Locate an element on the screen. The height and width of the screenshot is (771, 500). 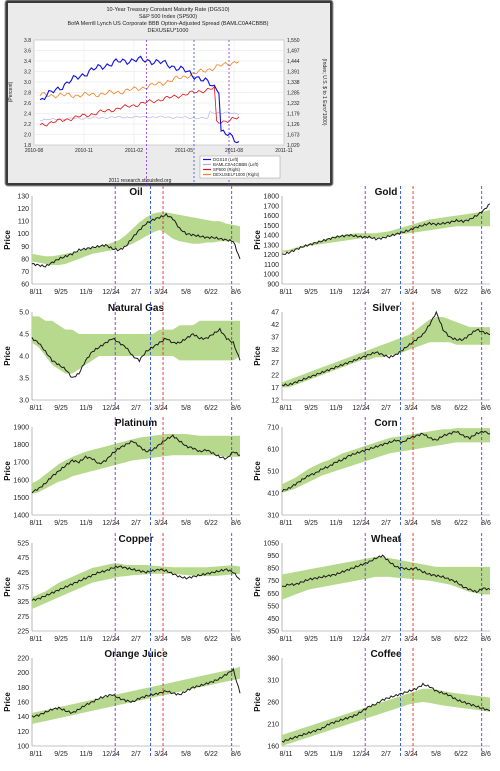
fred-right-tick: 1,285 is located at coordinates (293, 93).